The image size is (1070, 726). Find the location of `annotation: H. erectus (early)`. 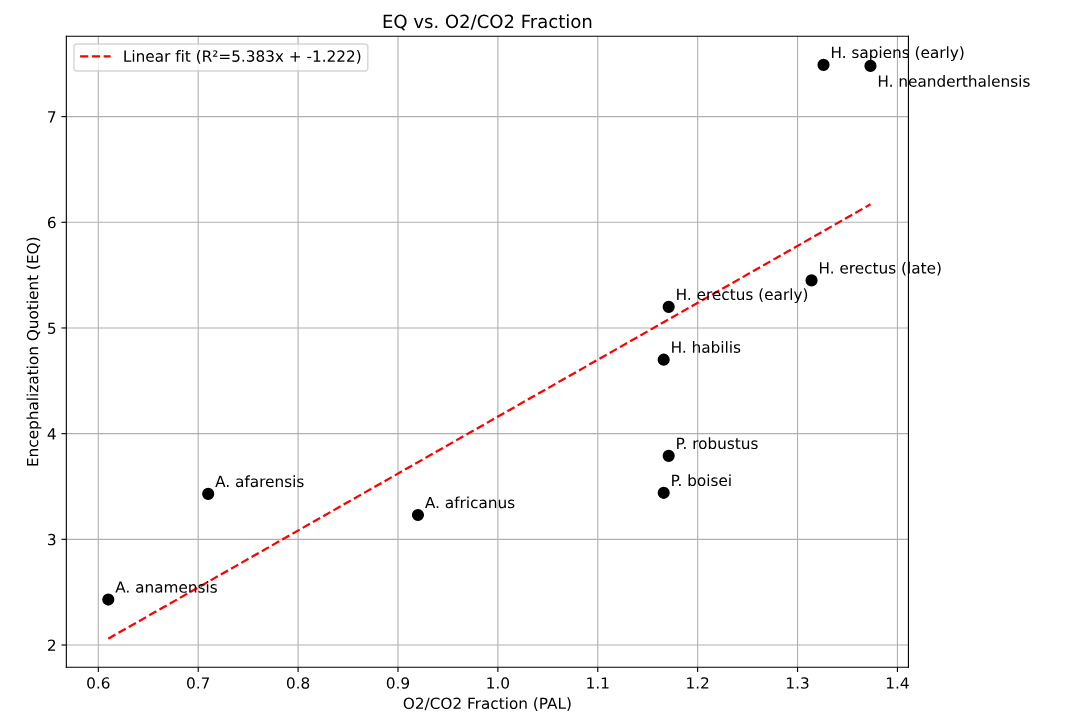

annotation: H. erectus (early) is located at coordinates (742, 296).